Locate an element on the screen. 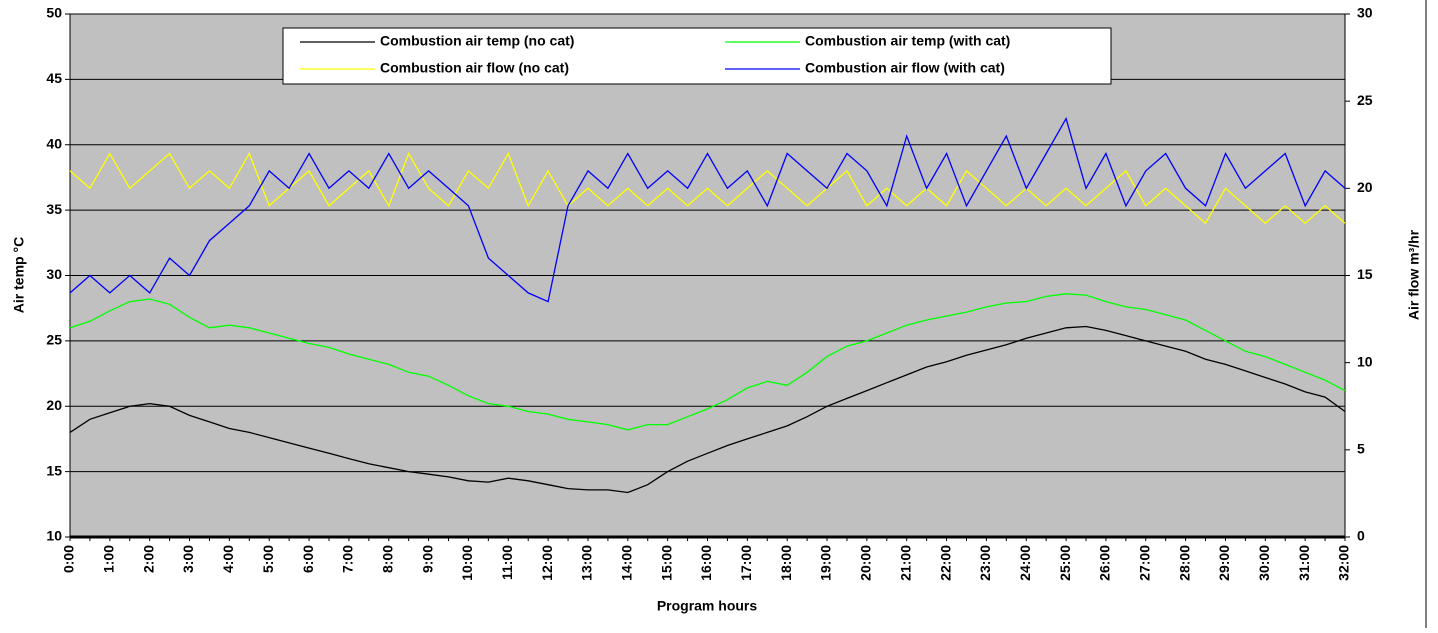 The image size is (1438, 633). x-tick-label: 28:00 is located at coordinates (1184, 563).